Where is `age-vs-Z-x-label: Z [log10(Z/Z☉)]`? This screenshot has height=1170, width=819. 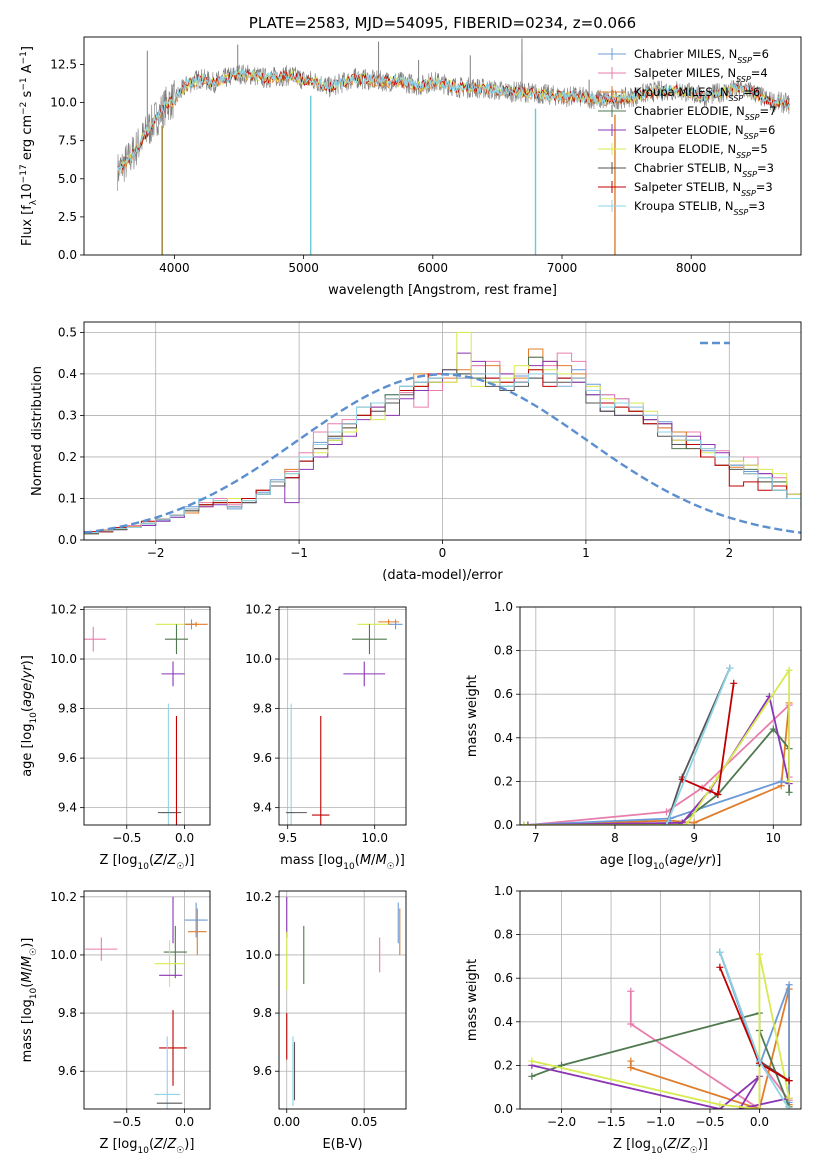
age-vs-Z-x-label: Z [log10(Z/Z☉)] is located at coordinates (147, 862).